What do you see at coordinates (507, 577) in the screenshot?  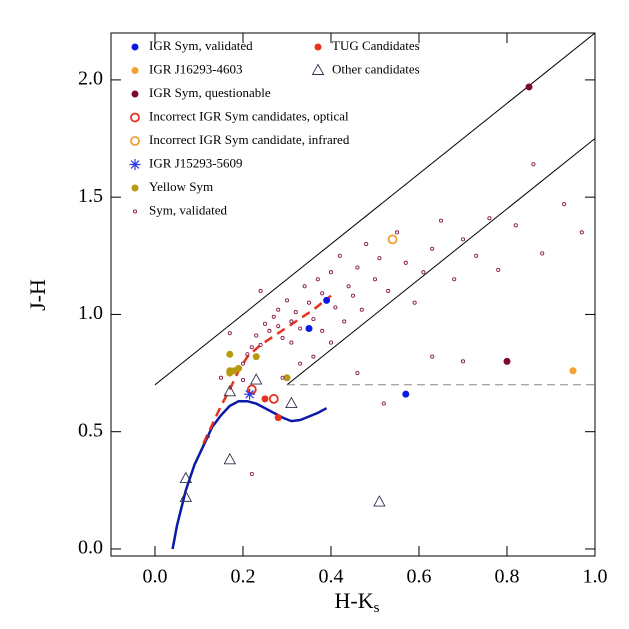 I see `x-tick-label: 0.8` at bounding box center [507, 577].